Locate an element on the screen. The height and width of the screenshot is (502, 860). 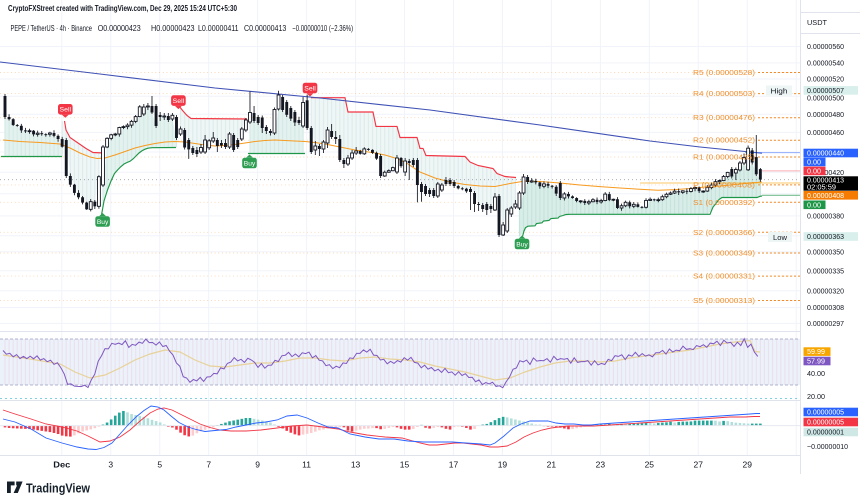
svg-text: 0.00000380 is located at coordinates (825, 216).